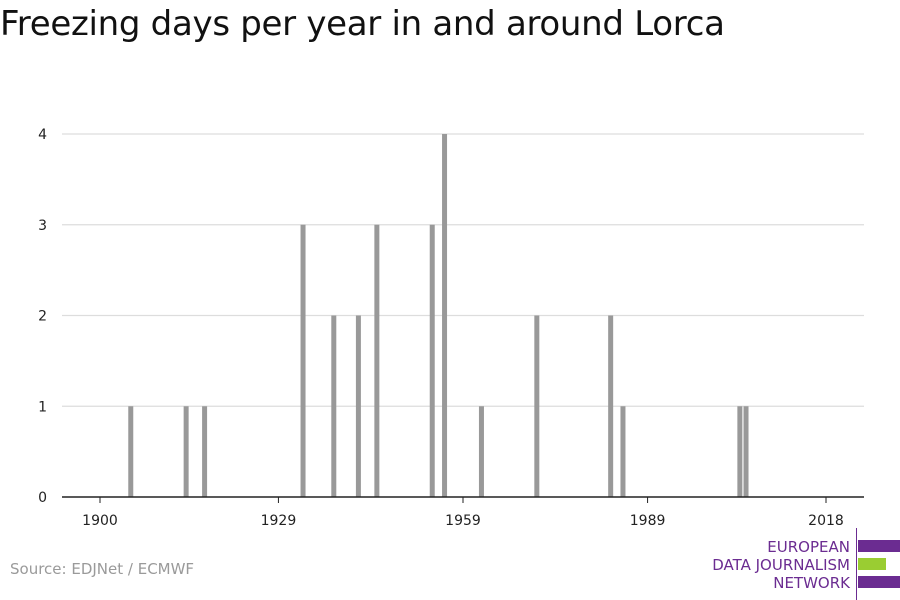  Describe the element at coordinates (811, 583) in the screenshot. I see `logo-line-3: NETWORK` at that location.